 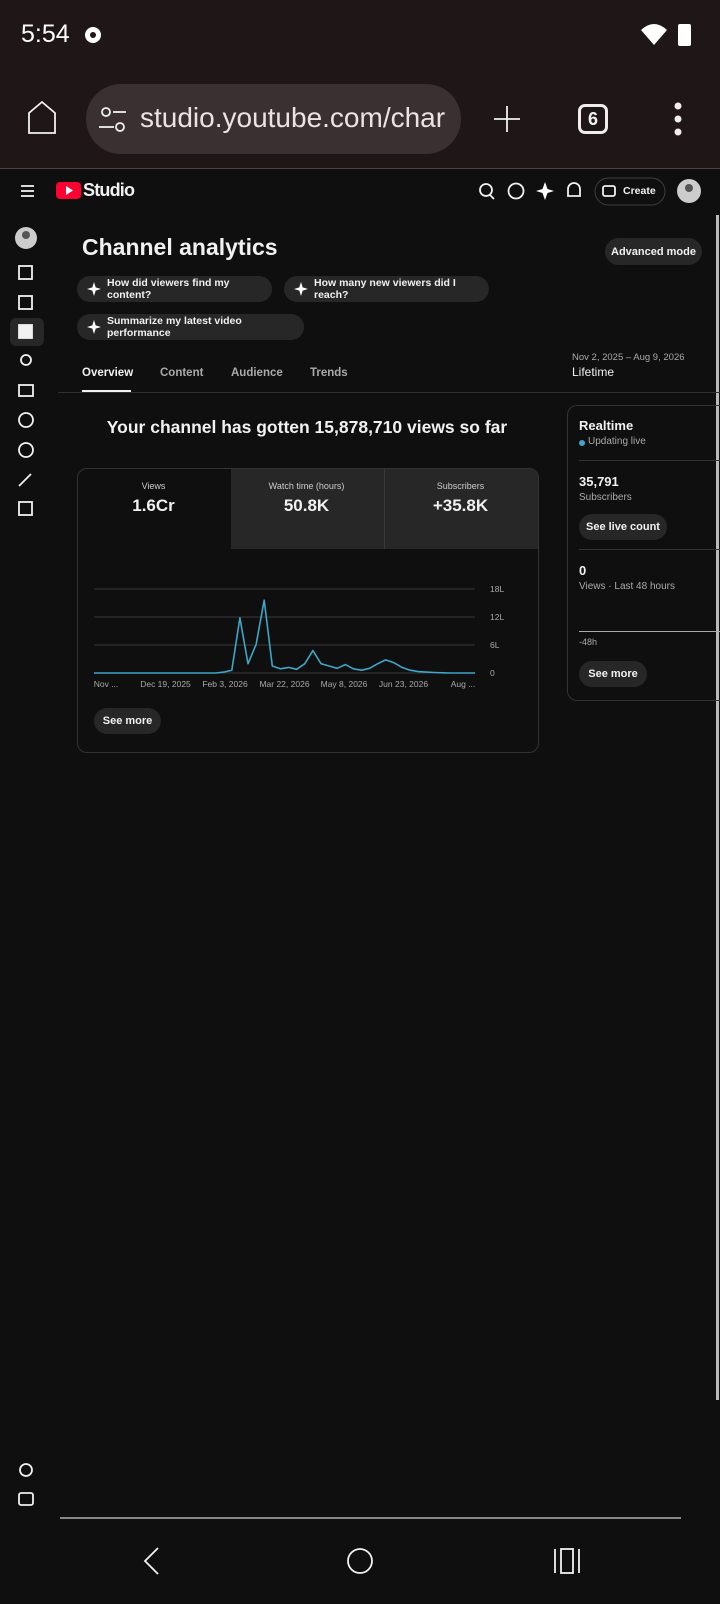 What do you see at coordinates (151, 1561) in the screenshot?
I see `back-button` at bounding box center [151, 1561].